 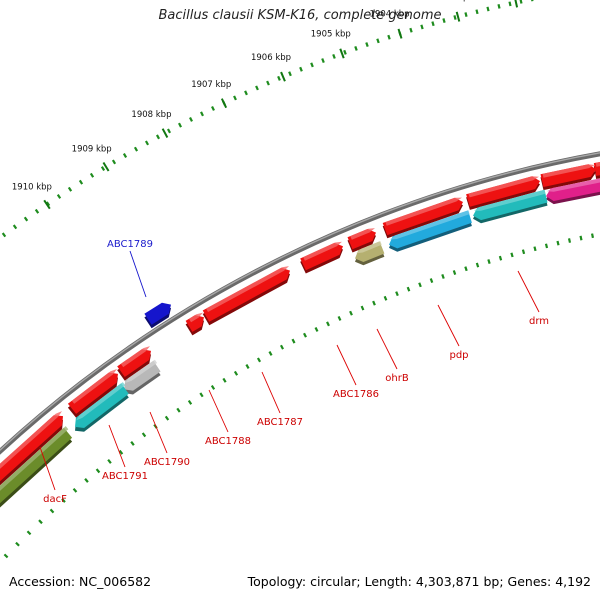 What do you see at coordinates (331, 35) in the screenshot?
I see `kbp-label: 1905 kbp` at bounding box center [331, 35].